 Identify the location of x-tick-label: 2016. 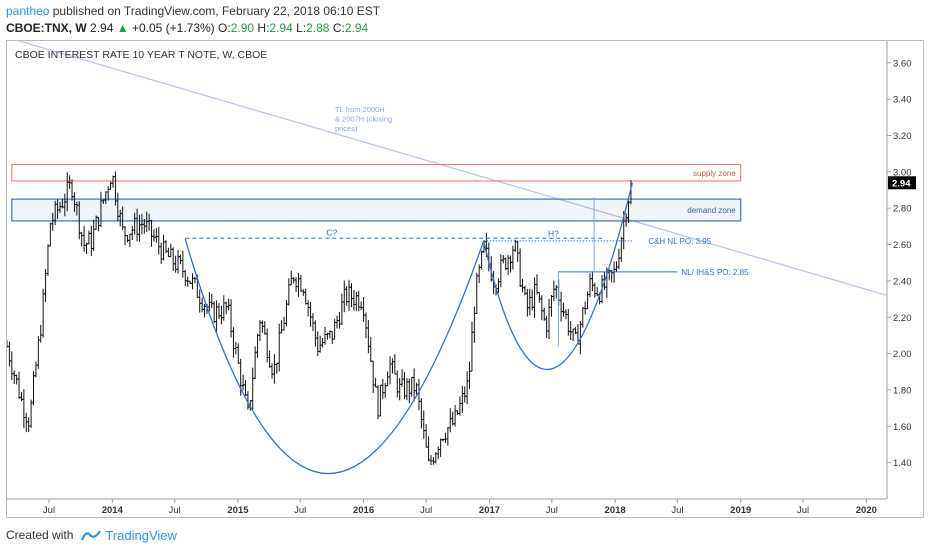
(363, 510).